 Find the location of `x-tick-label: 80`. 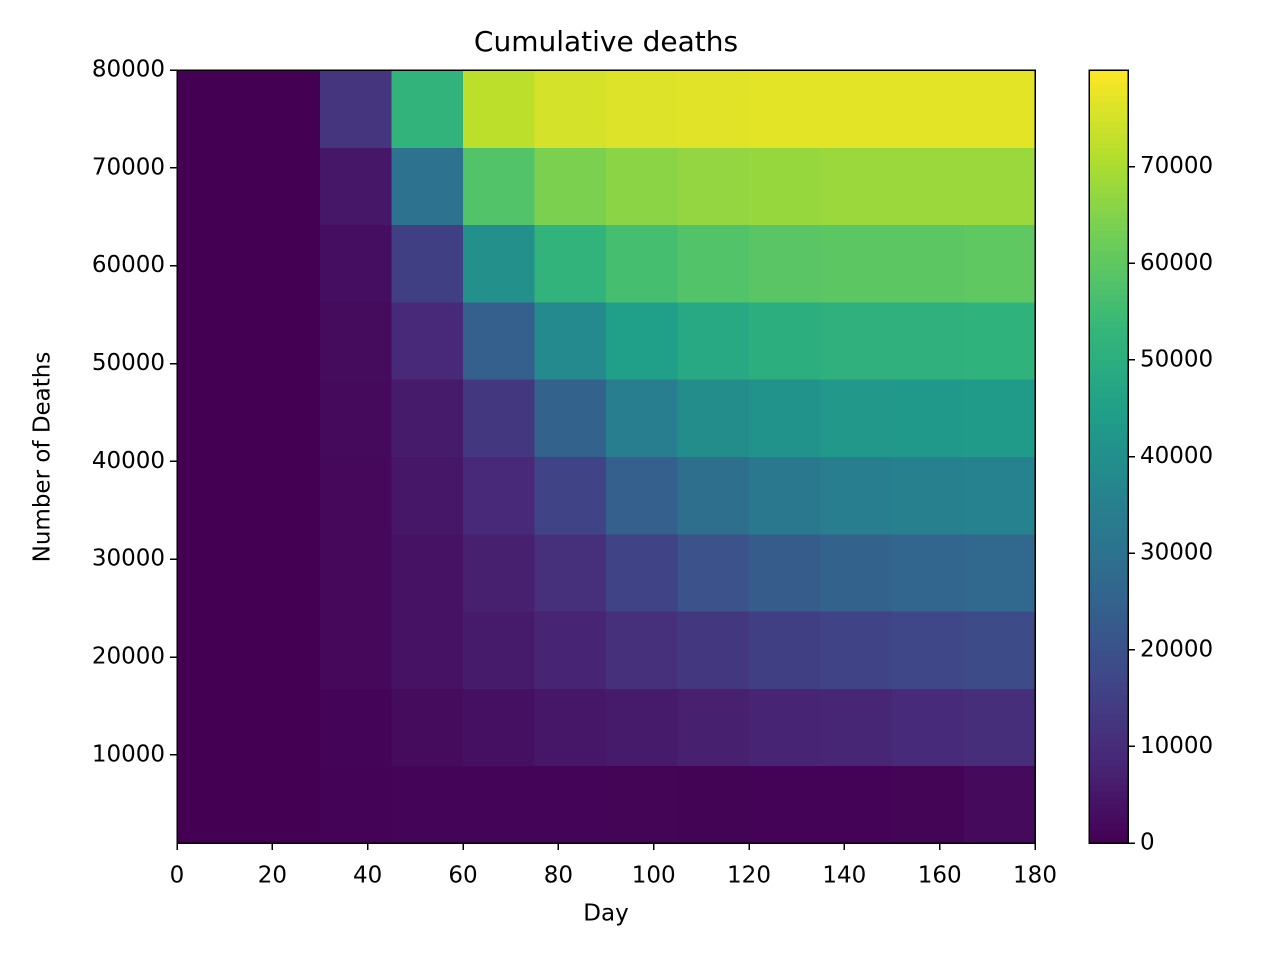

x-tick-label: 80 is located at coordinates (558, 876).